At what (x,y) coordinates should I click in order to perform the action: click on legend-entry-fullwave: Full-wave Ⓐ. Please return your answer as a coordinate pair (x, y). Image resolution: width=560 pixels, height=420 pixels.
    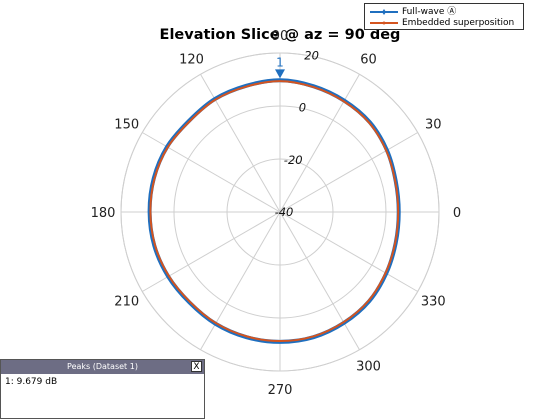
    Looking at the image, I should click on (444, 12).